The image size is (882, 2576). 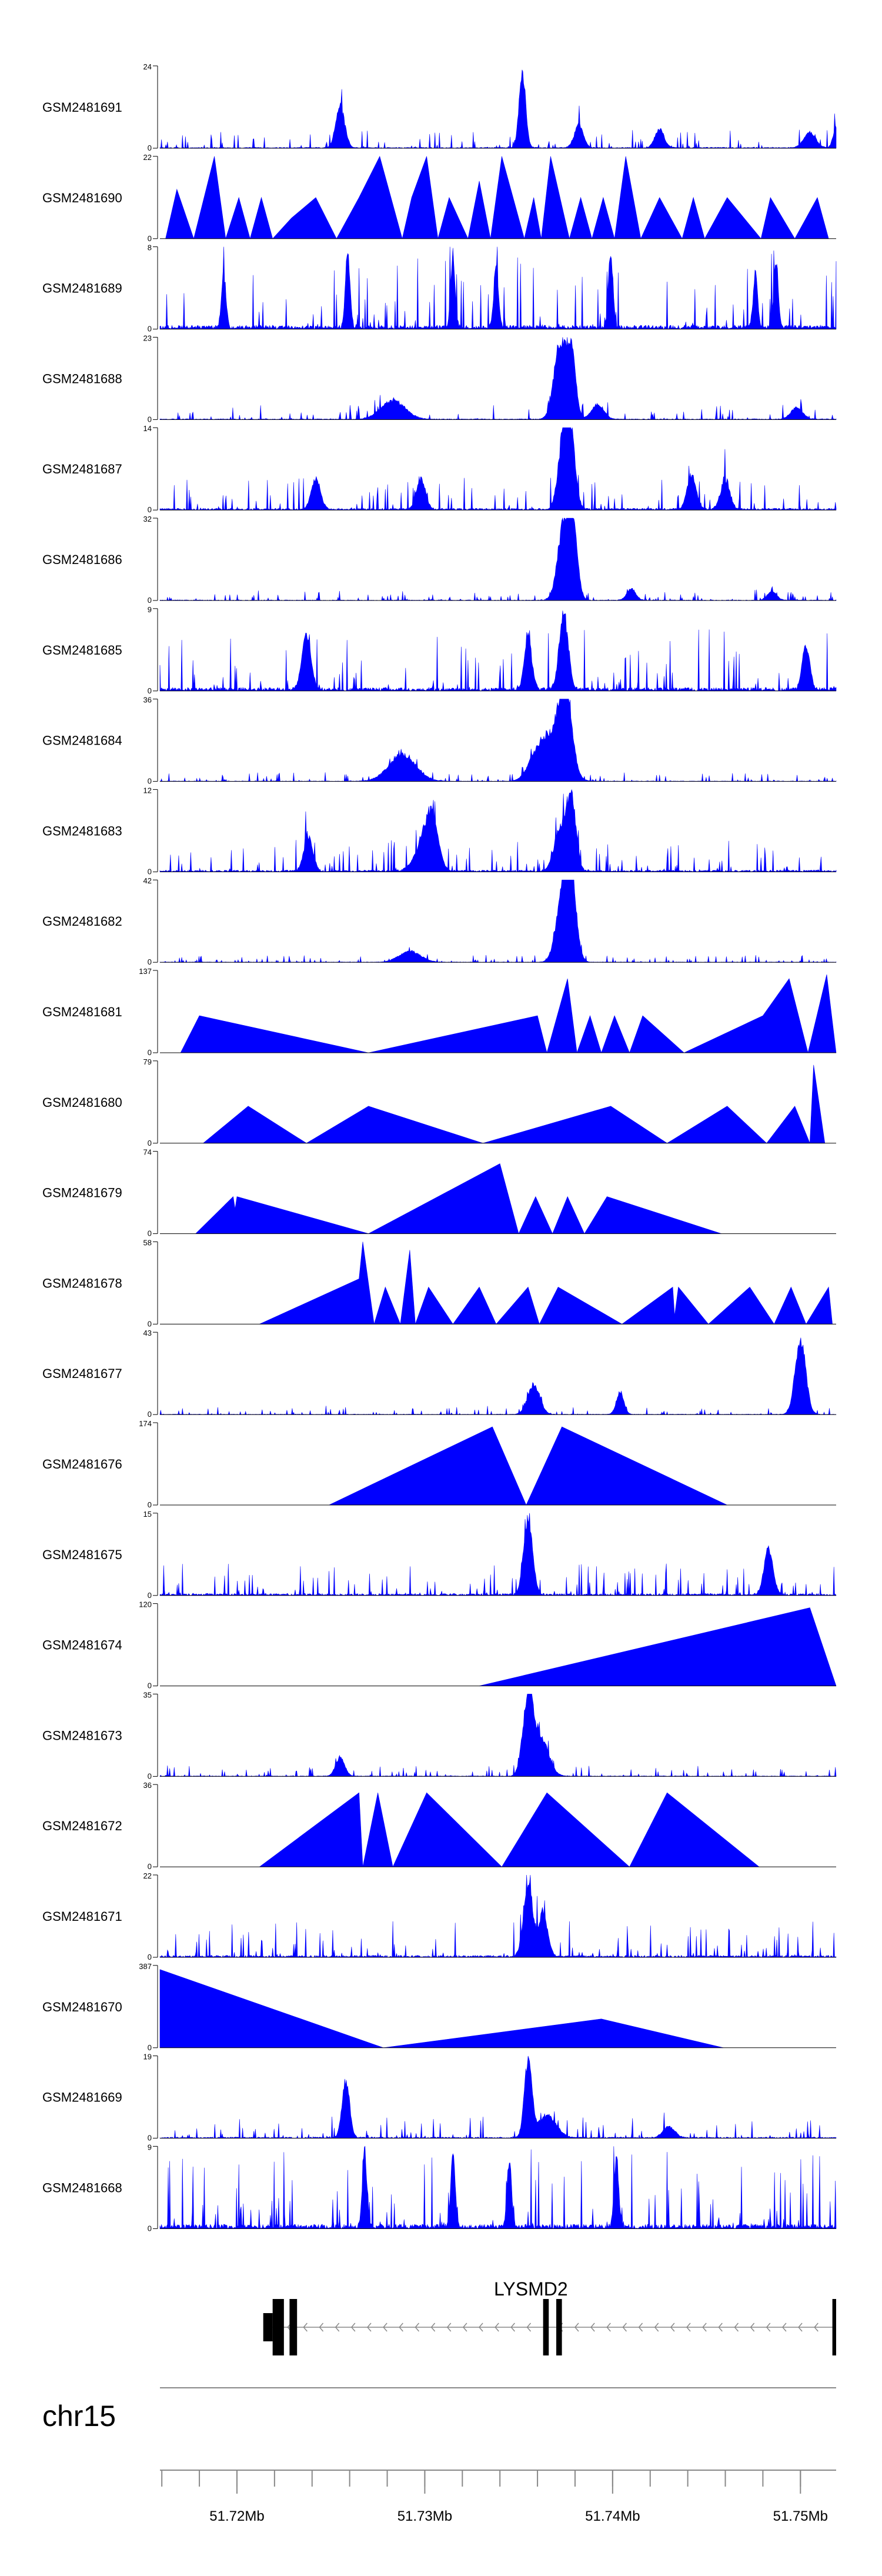 I want to click on track-gsm2481688: GSM2481688 23 0, so click(x=439, y=378).